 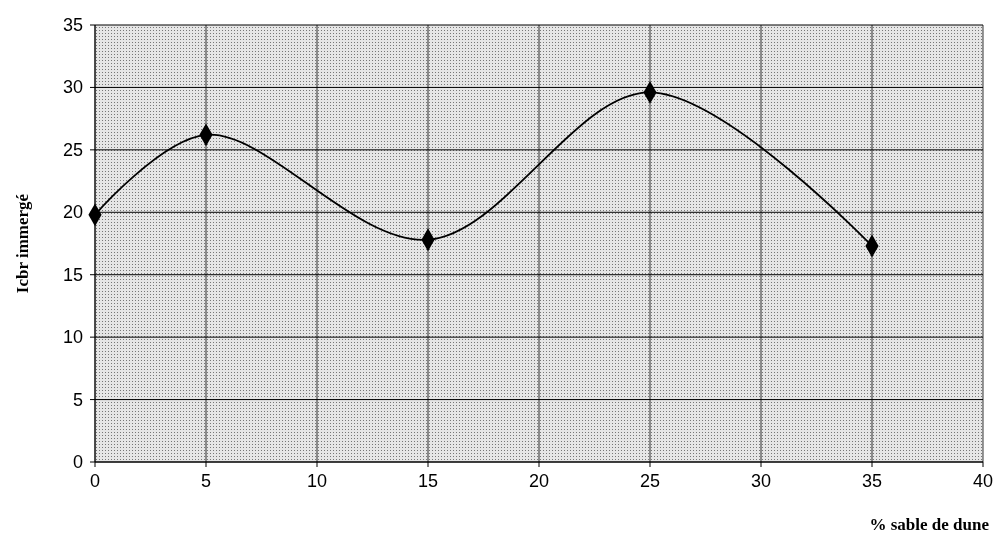 What do you see at coordinates (428, 481) in the screenshot?
I see `x-tick-label: 15` at bounding box center [428, 481].